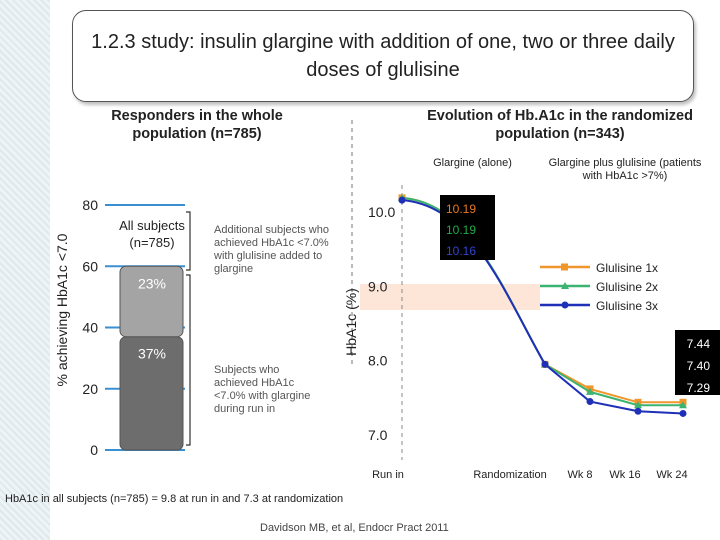  What do you see at coordinates (188, 360) in the screenshot?
I see `bracket-bottom` at bounding box center [188, 360].